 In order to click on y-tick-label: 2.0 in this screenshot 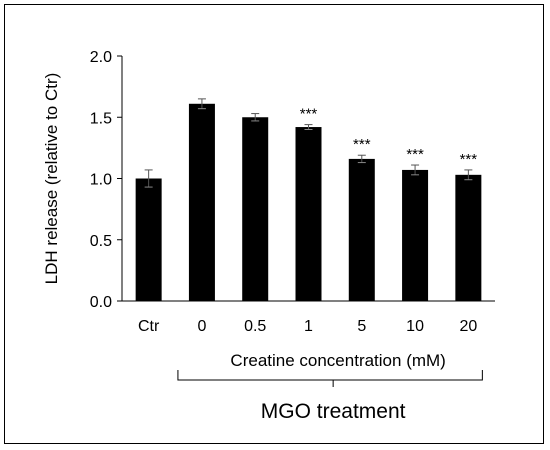, I will do `click(101, 57)`.